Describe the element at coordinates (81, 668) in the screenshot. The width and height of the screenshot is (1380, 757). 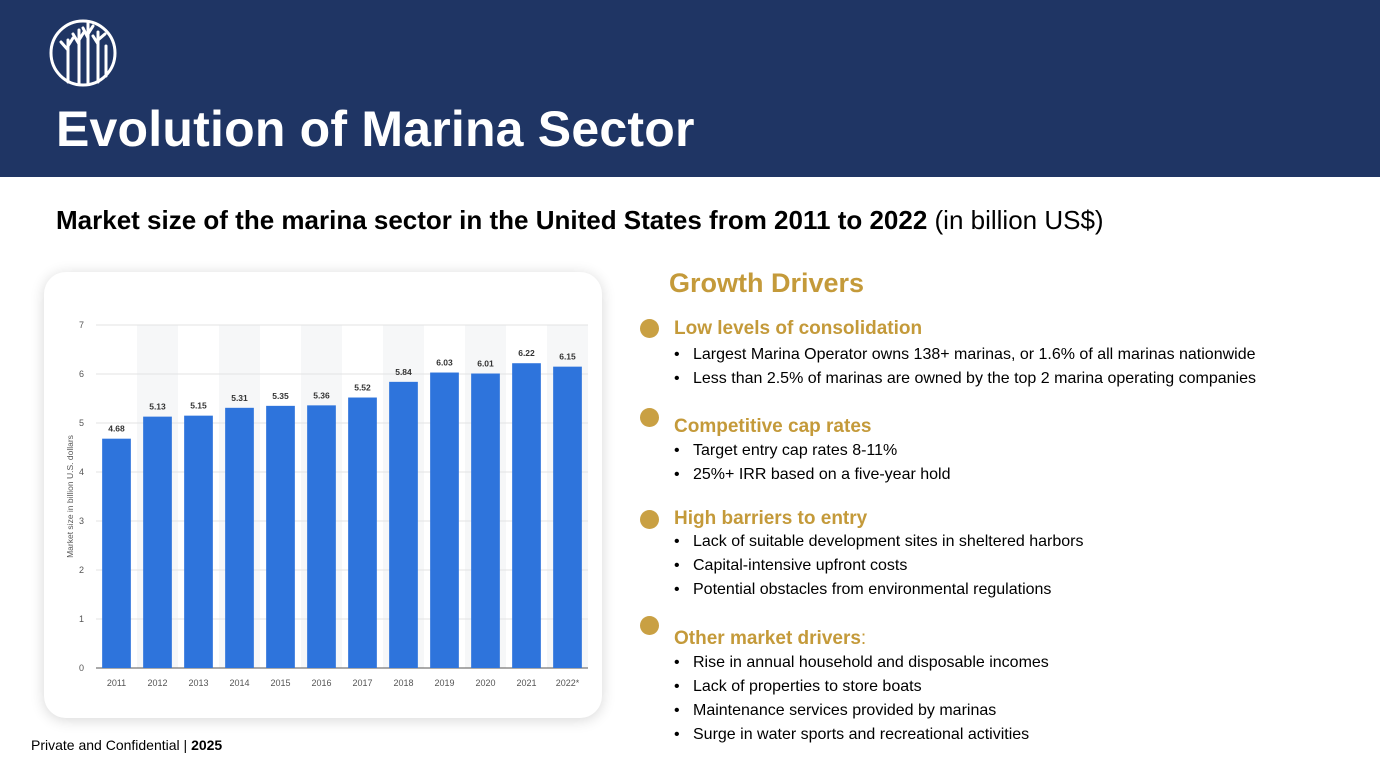
I see `y-tick-label: 0` at that location.